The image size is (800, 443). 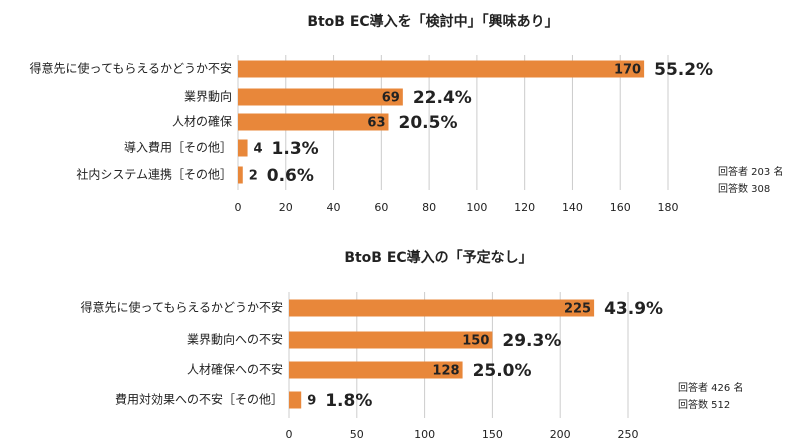 I want to click on category-label: 業界動向, so click(x=208, y=96).